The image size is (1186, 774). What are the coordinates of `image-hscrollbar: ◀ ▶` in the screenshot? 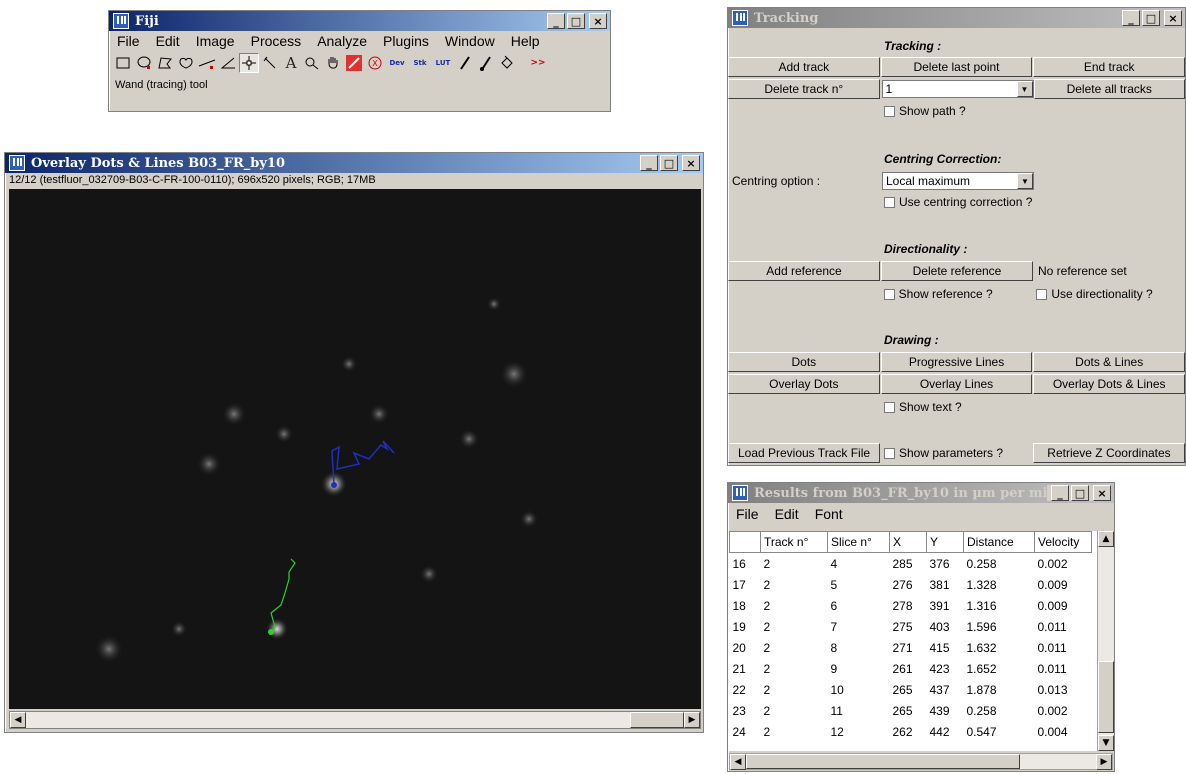 It's located at (355, 720).